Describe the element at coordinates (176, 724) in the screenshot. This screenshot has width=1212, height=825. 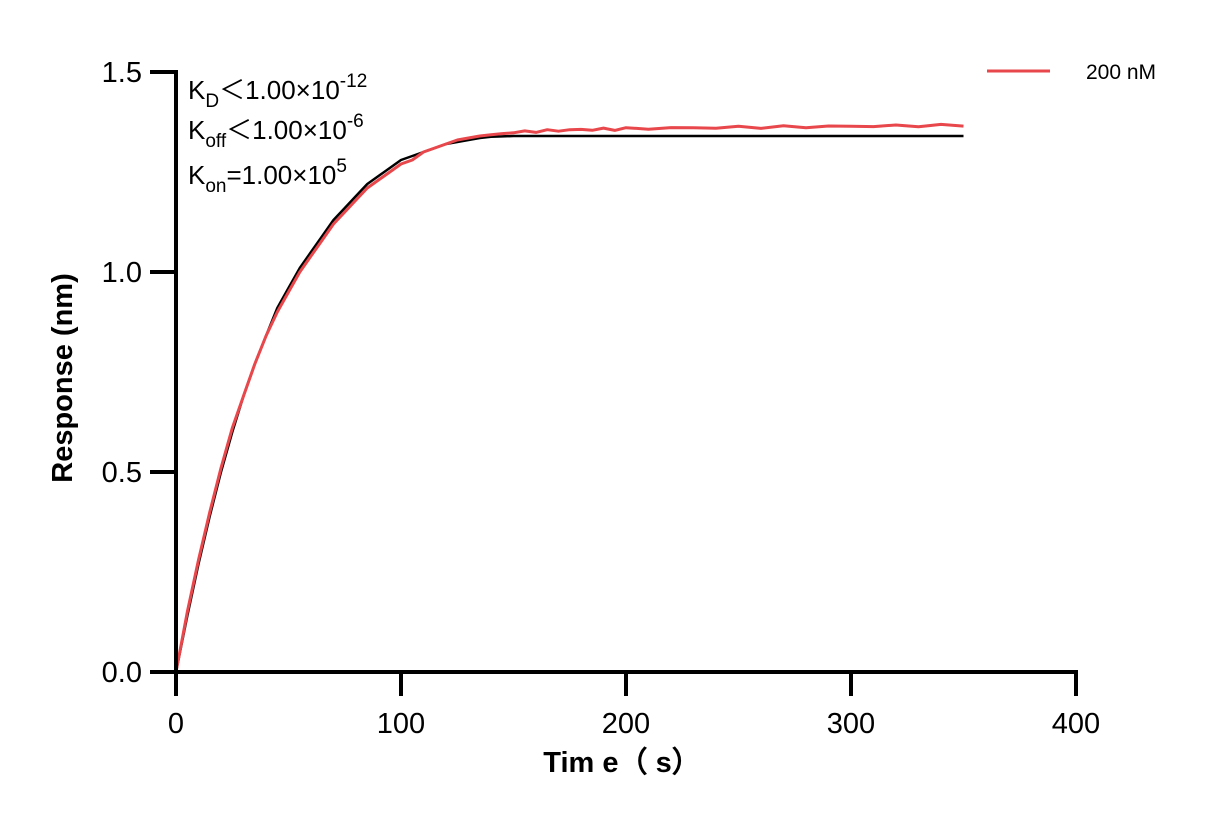
I see `x-tick-label: 0` at that location.